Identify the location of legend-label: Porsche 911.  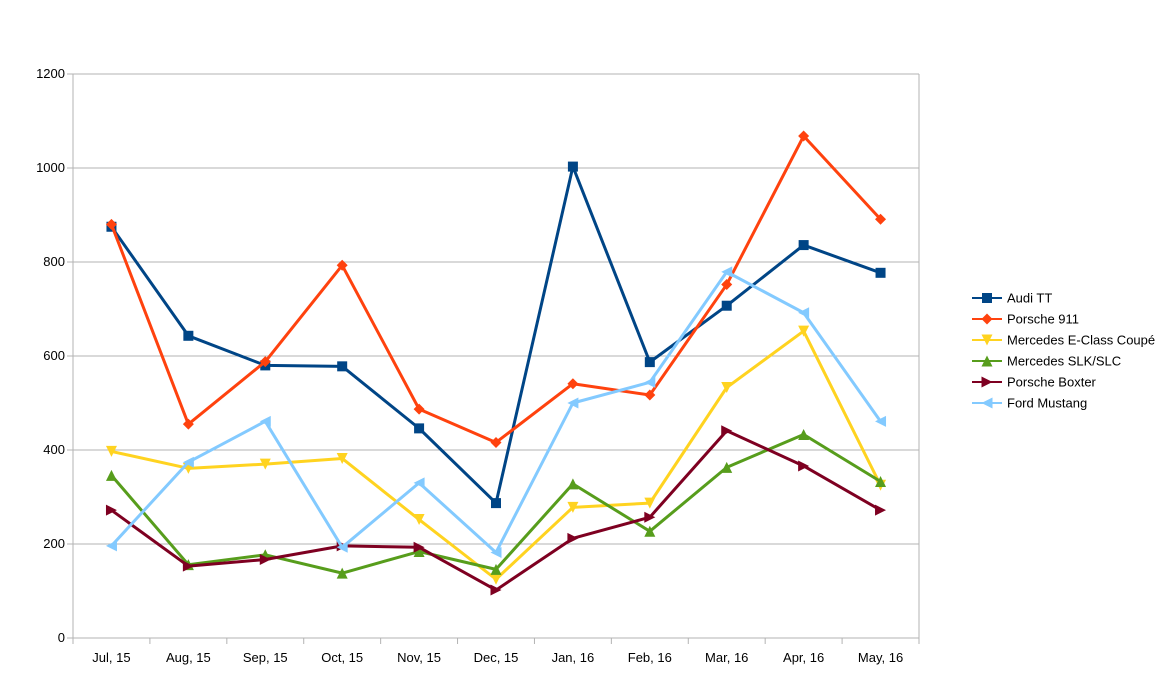
(1043, 319).